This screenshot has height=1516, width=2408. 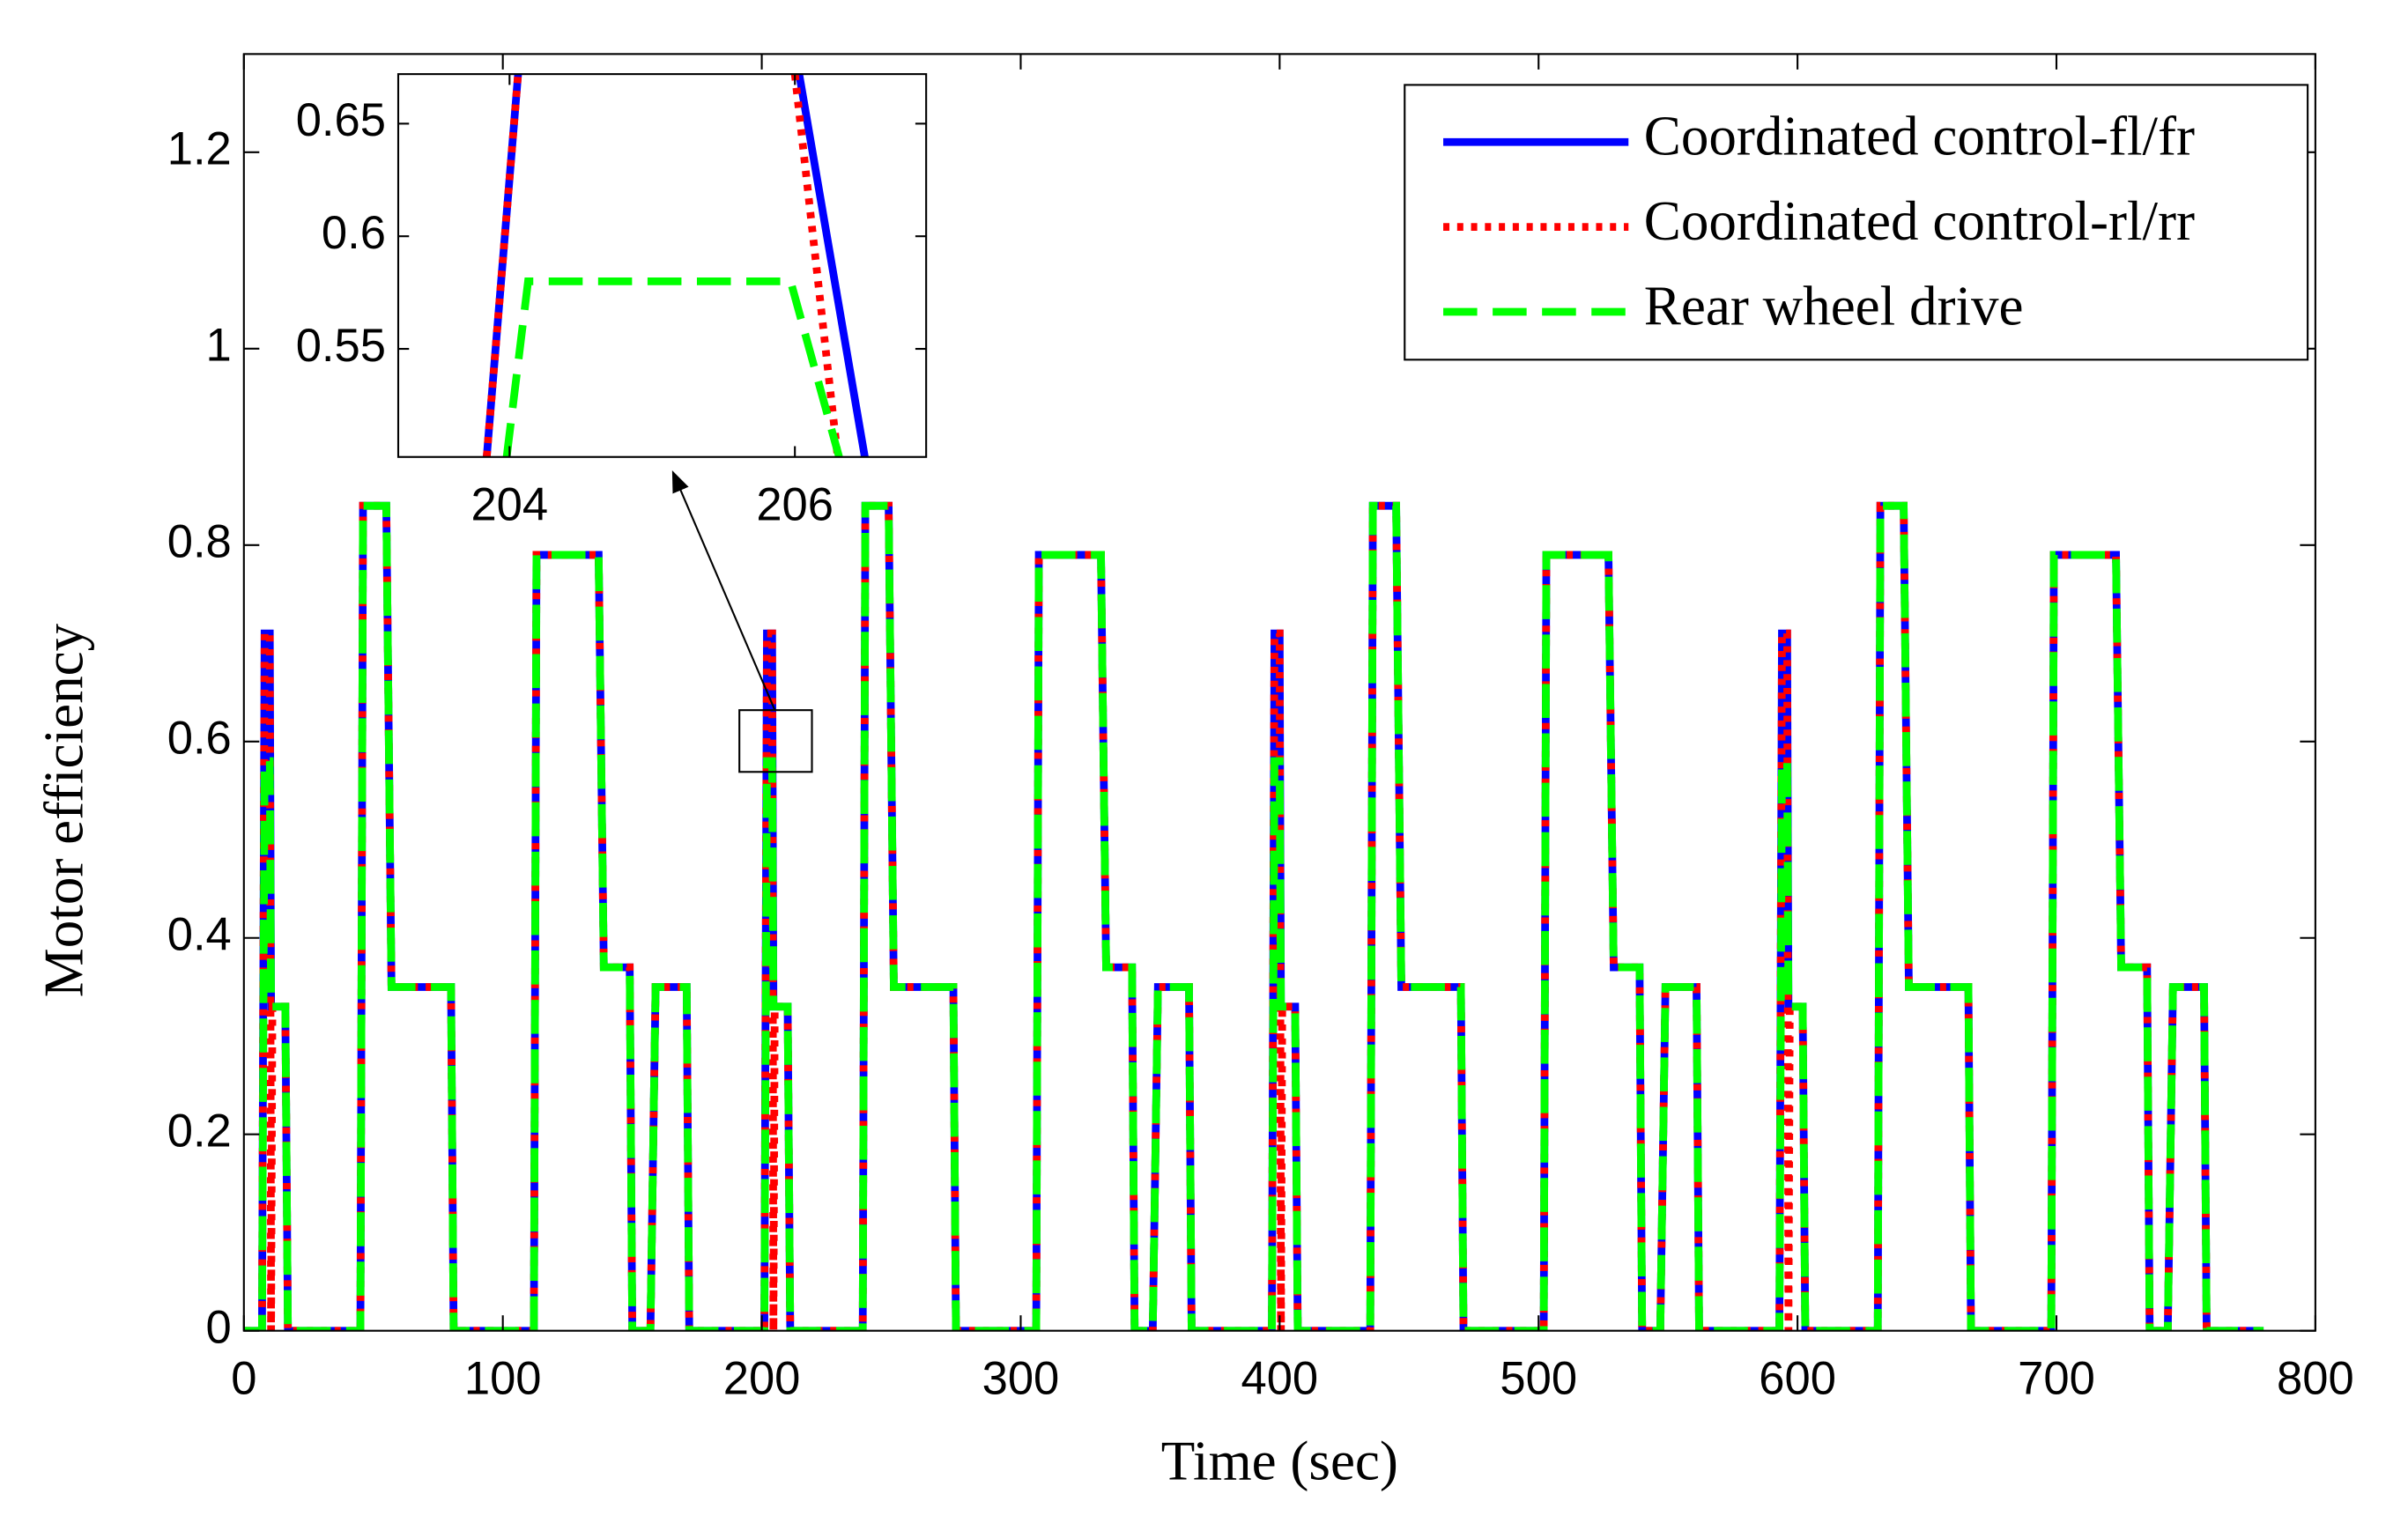 What do you see at coordinates (219, 1328) in the screenshot?
I see `y-tick-label: 0` at bounding box center [219, 1328].